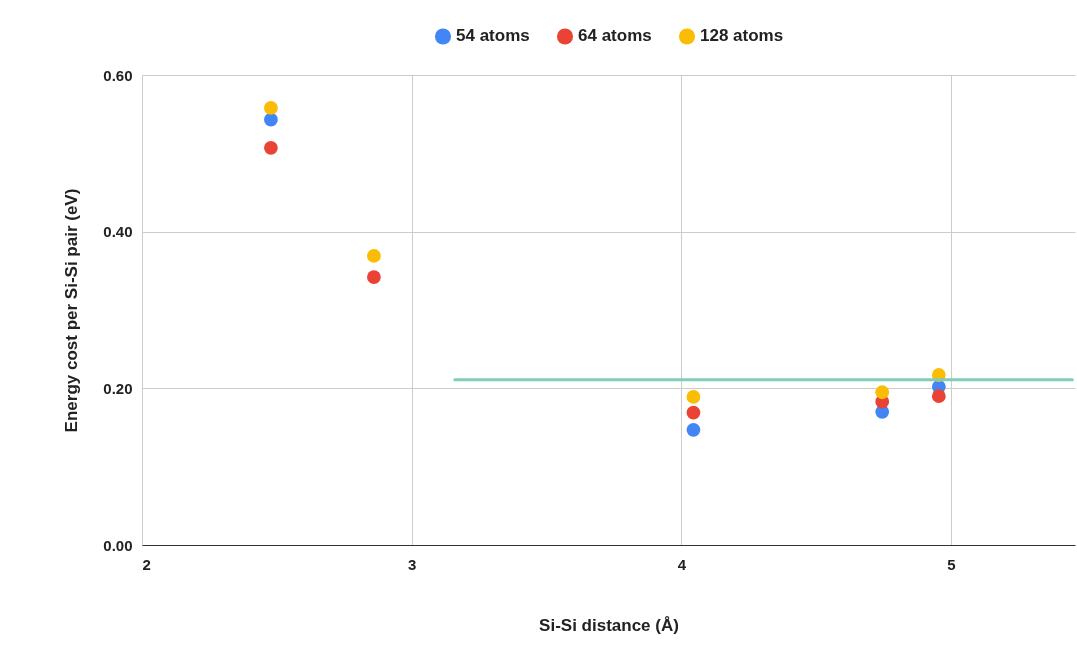 This screenshot has height=650, width=1077. Describe the element at coordinates (72, 310) in the screenshot. I see `y-axis-title: Energy cost per Si-Si pair (eV)` at that location.